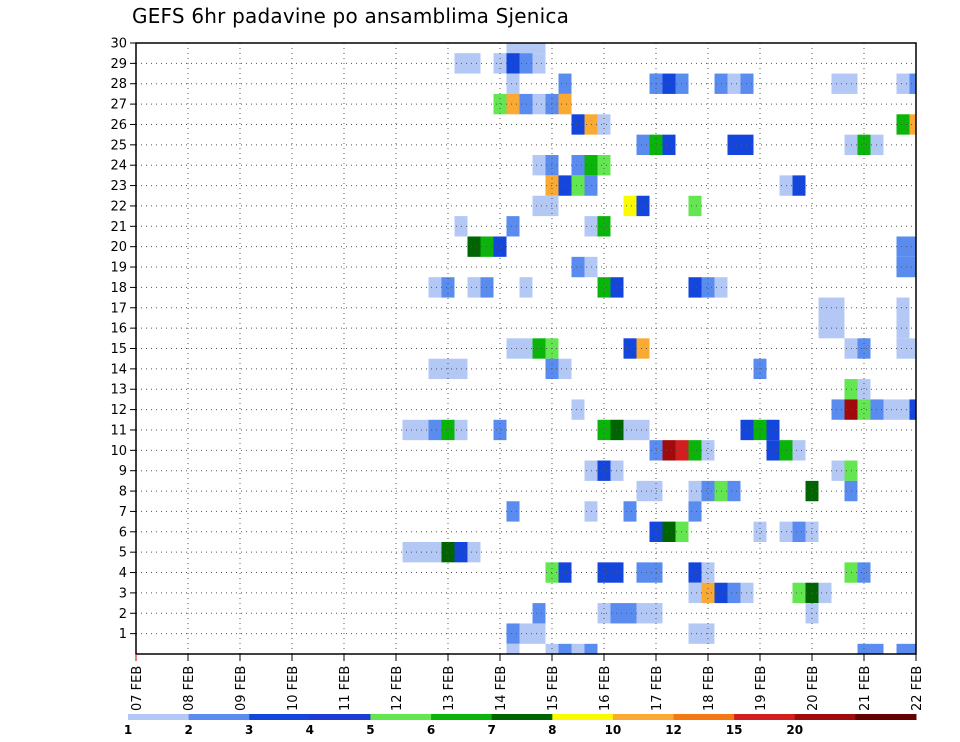 The height and width of the screenshot is (742, 960). Describe the element at coordinates (189, 688) in the screenshot. I see `x-tick-label: 08 FEB` at that location.